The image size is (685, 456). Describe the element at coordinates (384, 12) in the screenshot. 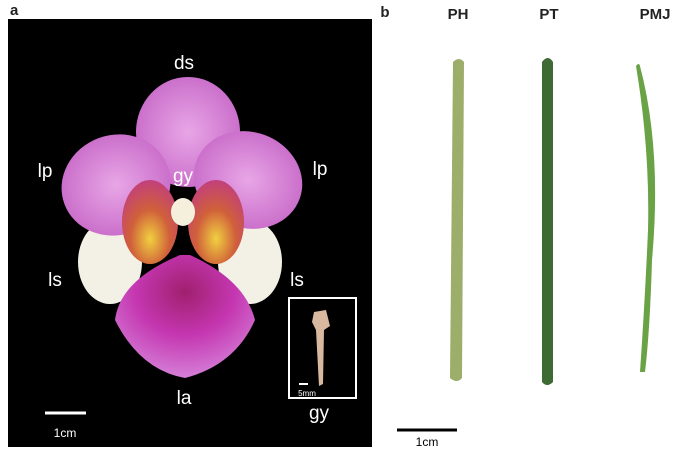

I see `panel-label: b` at that location.